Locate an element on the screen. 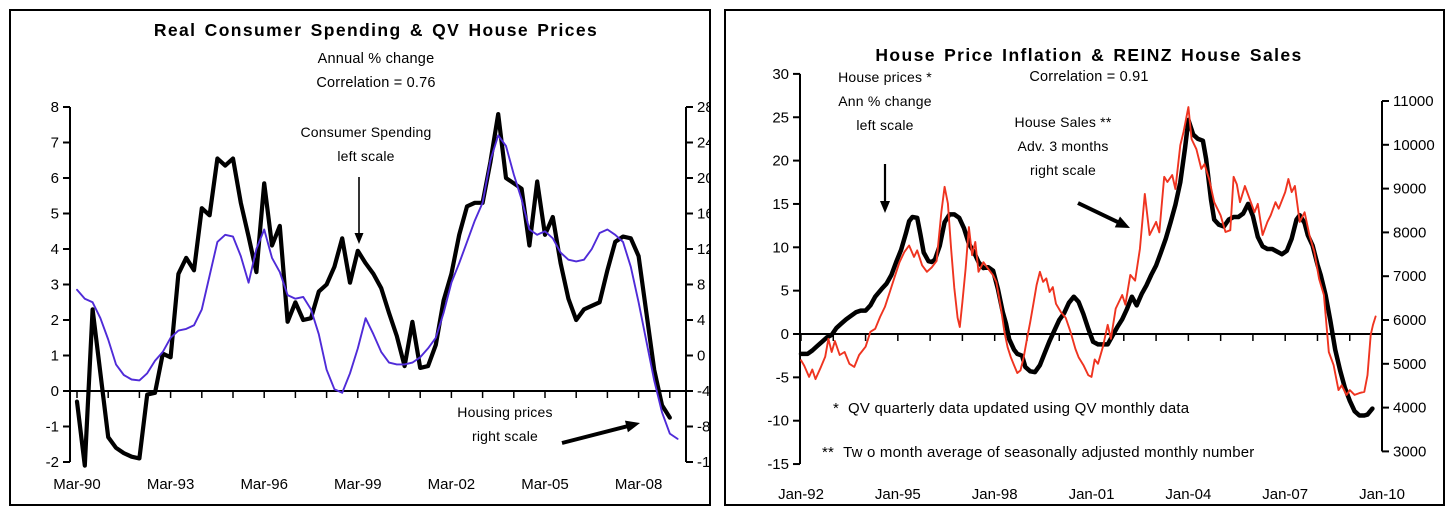 This screenshot has width=1449, height=513. left-y-tick-label: 2 is located at coordinates (55, 320).